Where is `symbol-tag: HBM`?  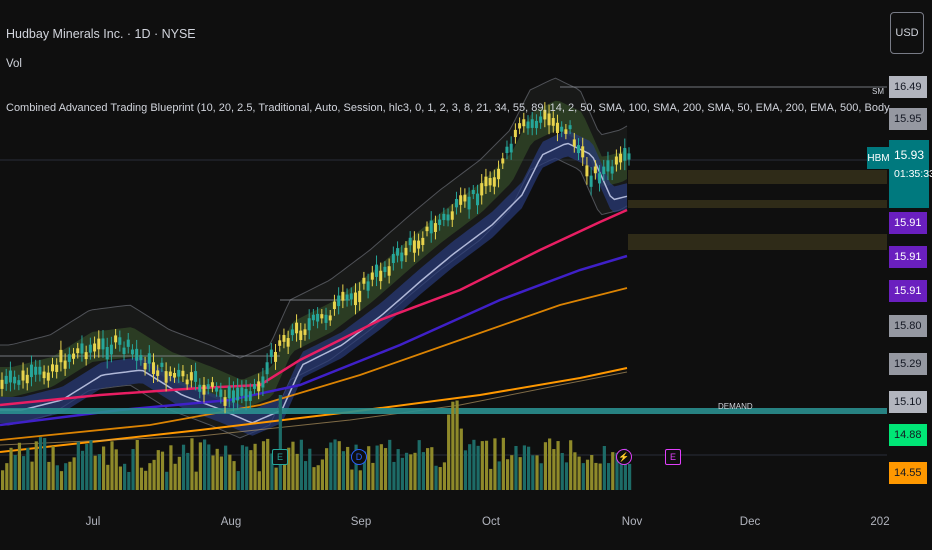 symbol-tag: HBM is located at coordinates (878, 158).